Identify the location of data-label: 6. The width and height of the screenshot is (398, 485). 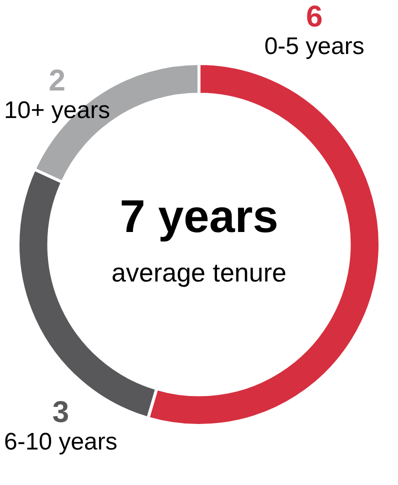
(314, 17).